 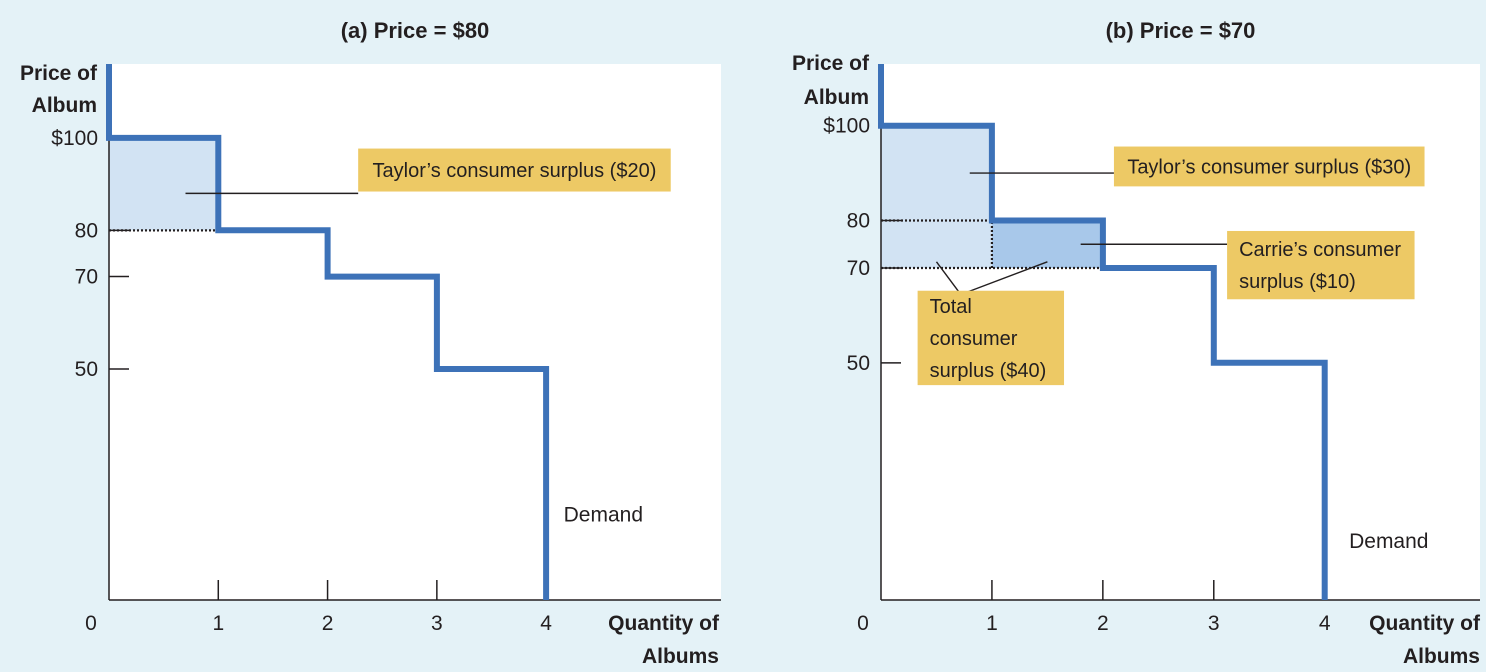 What do you see at coordinates (680, 656) in the screenshot?
I see `panel-a-x-axis-title-line2: Albums` at bounding box center [680, 656].